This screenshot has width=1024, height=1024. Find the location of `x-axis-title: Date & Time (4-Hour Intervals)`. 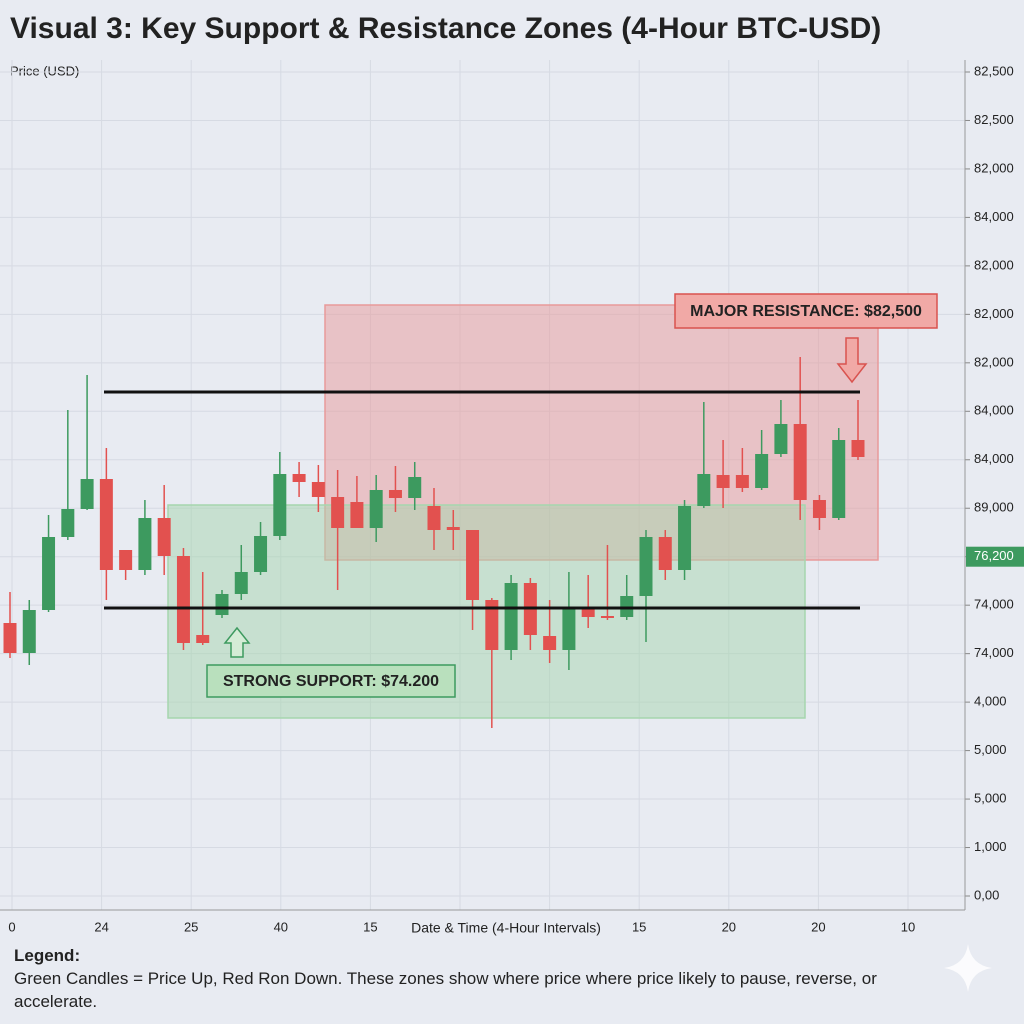

x-axis-title: Date & Time (4-Hour Intervals) is located at coordinates (506, 928).